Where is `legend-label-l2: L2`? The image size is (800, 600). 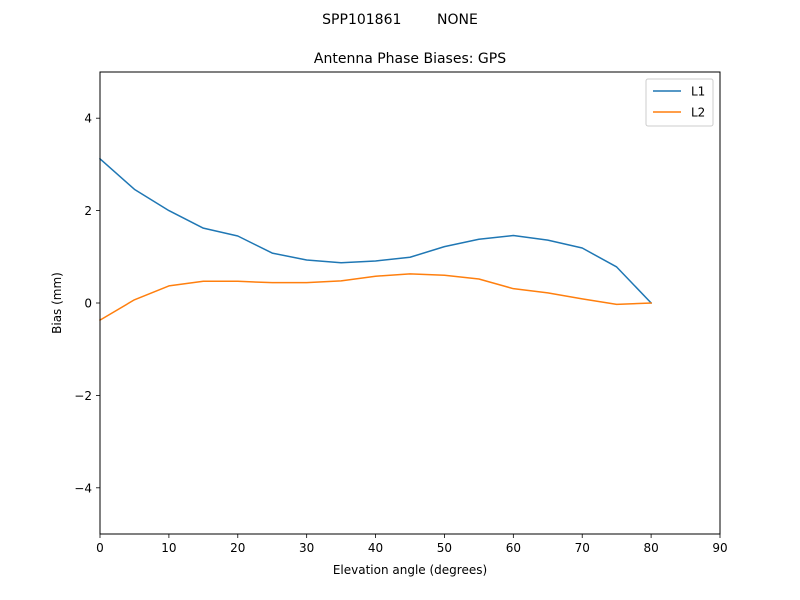 legend-label-l2: L2 is located at coordinates (698, 113).